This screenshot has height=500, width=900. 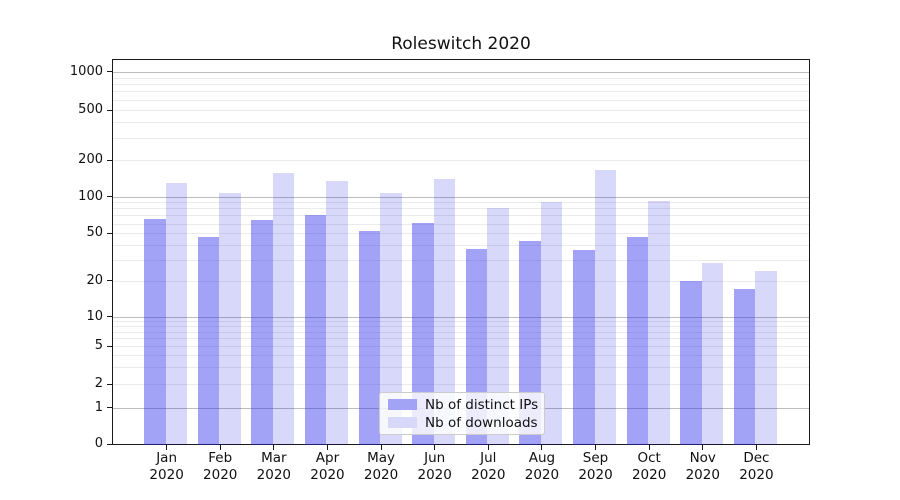 What do you see at coordinates (482, 404) in the screenshot?
I see `legend-label: Nb of distinct IPs` at bounding box center [482, 404].